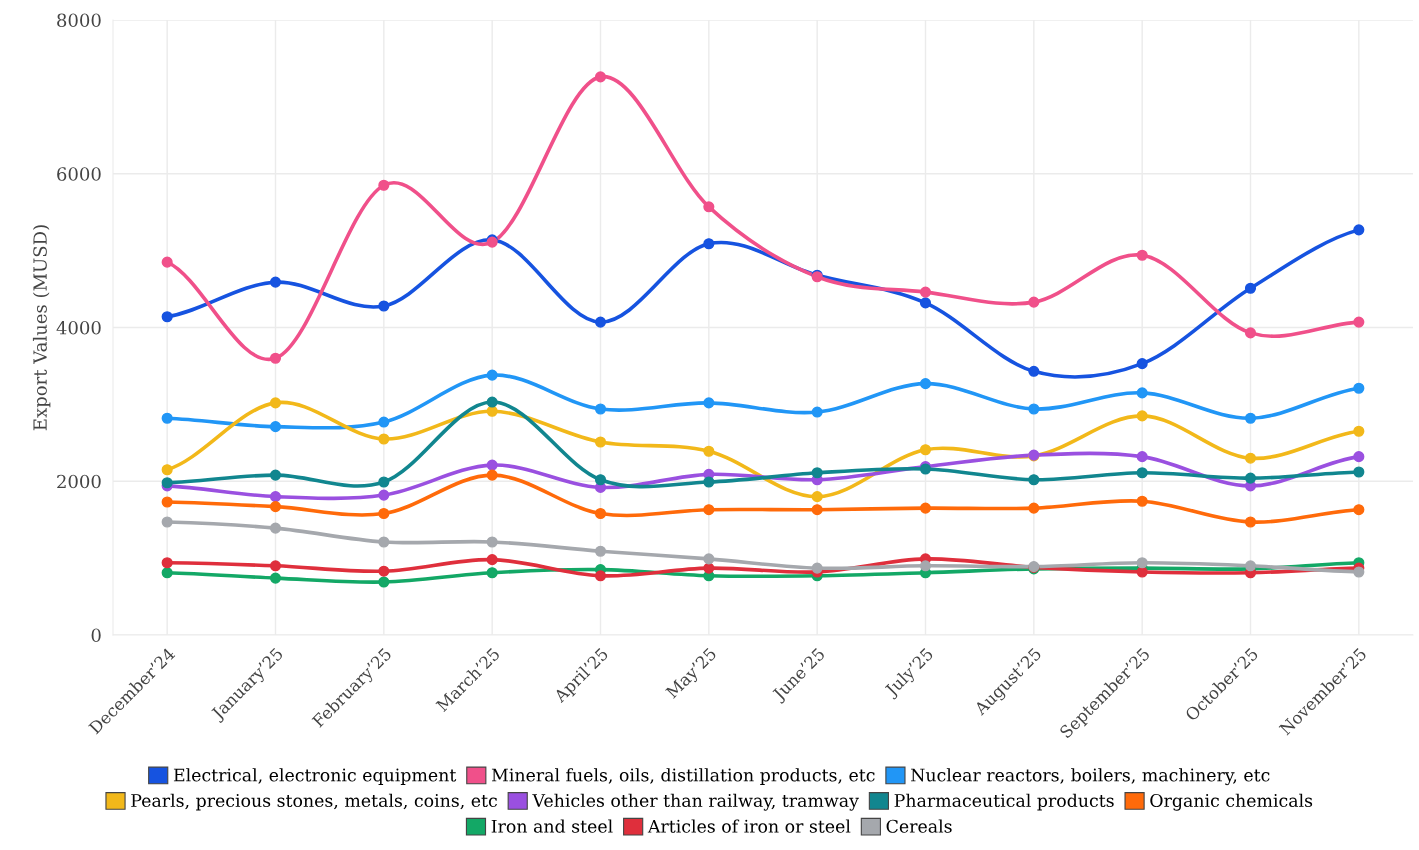  What do you see at coordinates (749, 826) in the screenshot?
I see `legend-label: Articles of iron or steel` at bounding box center [749, 826].